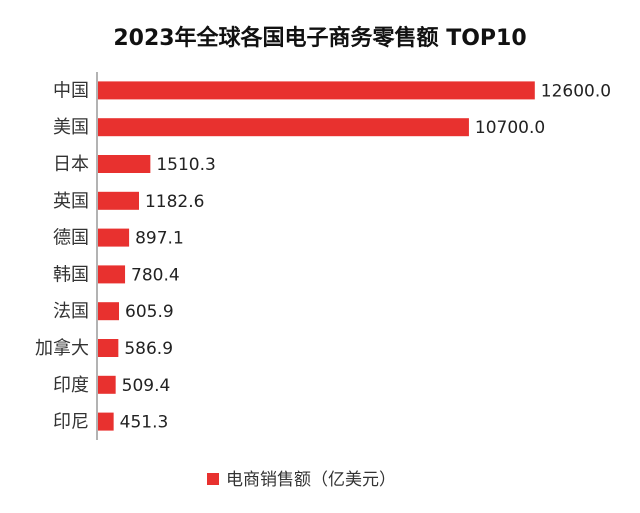 The image size is (640, 513). Describe the element at coordinates (71, 201) in the screenshot. I see `category-label: 英国` at that location.